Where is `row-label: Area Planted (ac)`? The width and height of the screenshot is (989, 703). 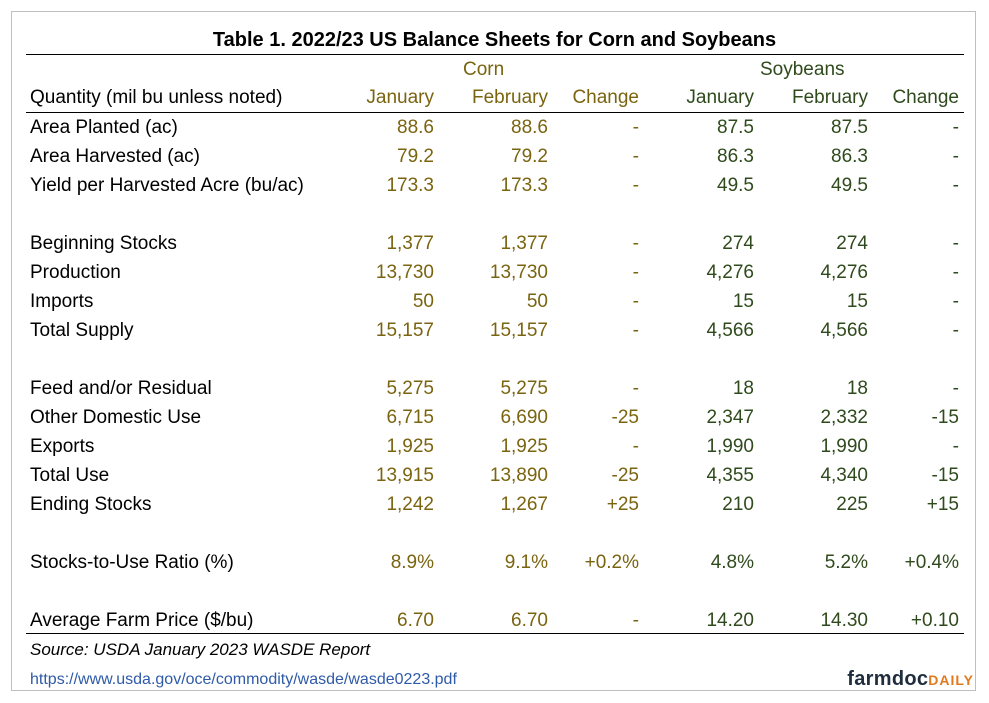
row-label: Area Planted (ac) is located at coordinates (104, 127).